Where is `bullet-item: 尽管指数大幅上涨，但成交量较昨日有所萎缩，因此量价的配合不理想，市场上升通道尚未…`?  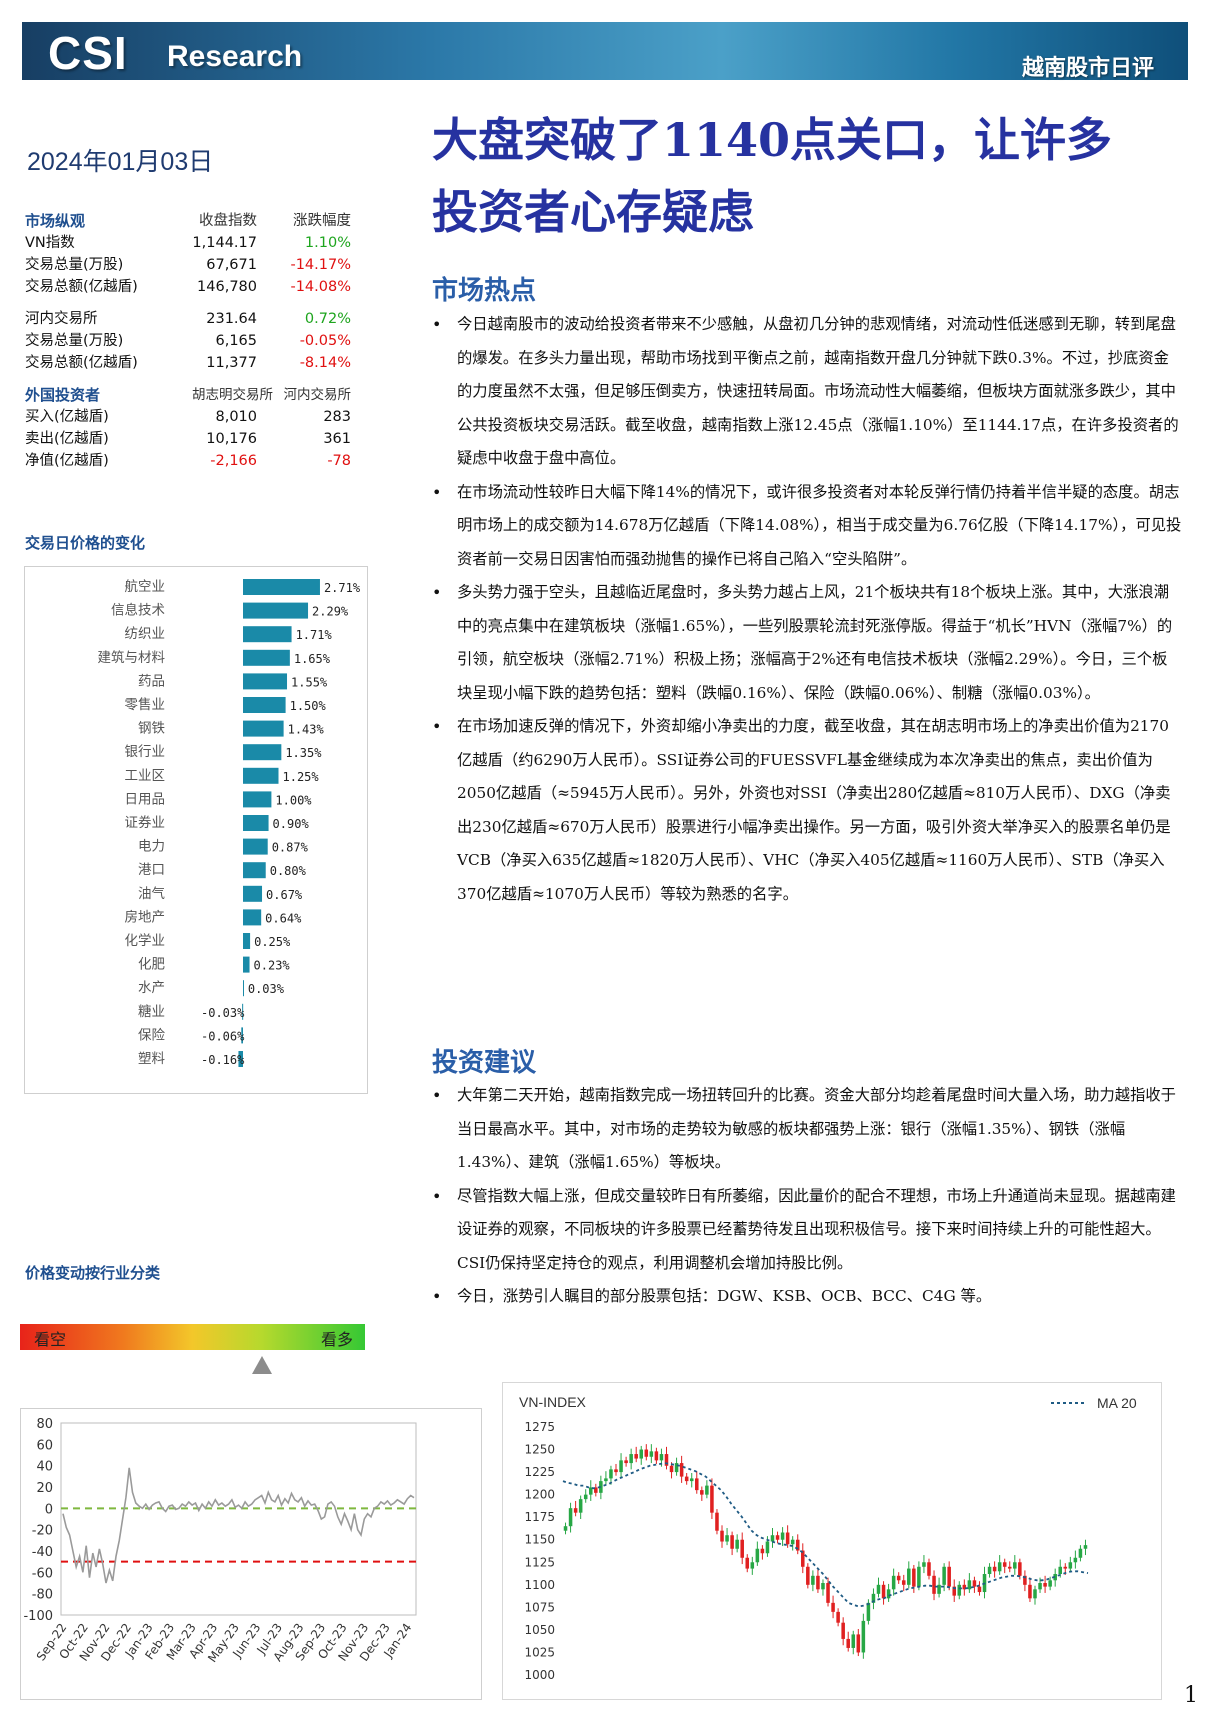 bullet-item: 尽管指数大幅上涨，但成交量较昨日有所萎缩，因此量价的配合不理想，市场上升通道尚未… is located at coordinates (807, 1230).